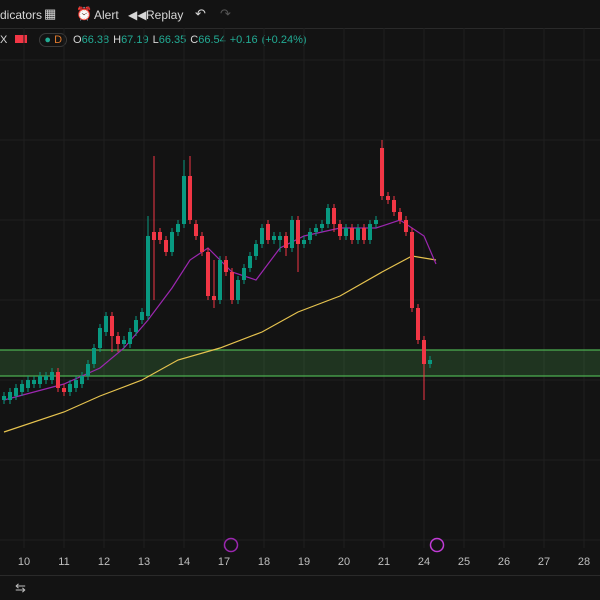 The image size is (600, 600). Describe the element at coordinates (104, 562) in the screenshot. I see `date-label: 12` at that location.